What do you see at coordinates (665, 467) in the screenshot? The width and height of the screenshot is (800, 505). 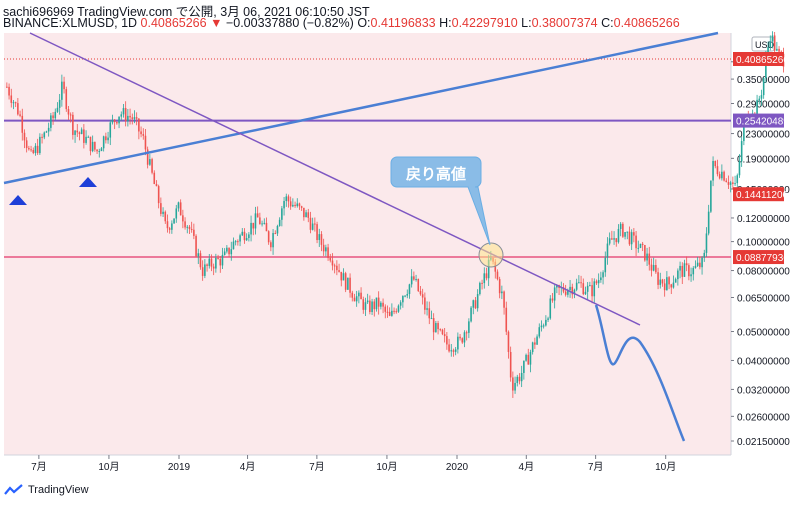 I see `x-tick-label: 10月` at bounding box center [665, 467].